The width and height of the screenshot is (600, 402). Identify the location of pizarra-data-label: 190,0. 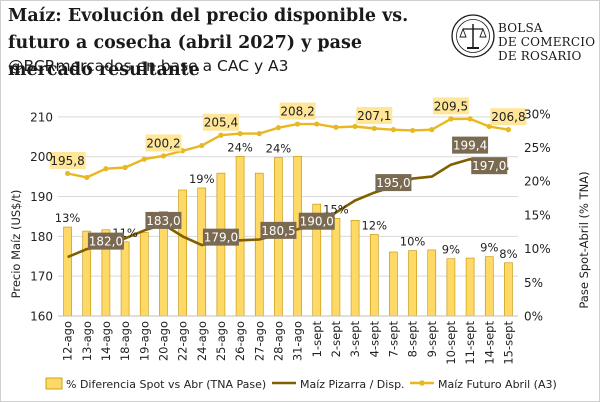
(317, 222).